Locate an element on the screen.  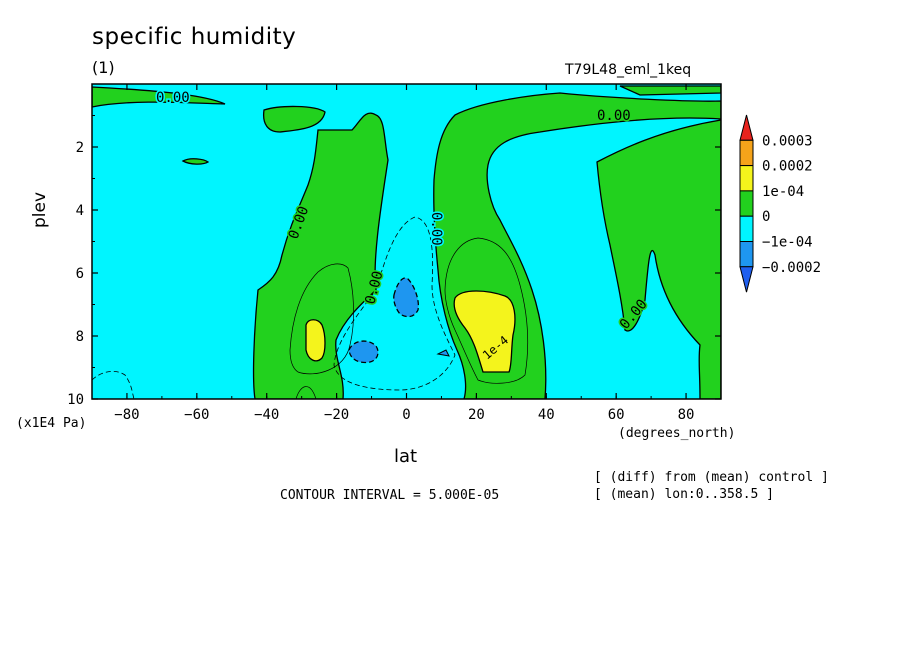
x-tick-label: 40 is located at coordinates (546, 415).